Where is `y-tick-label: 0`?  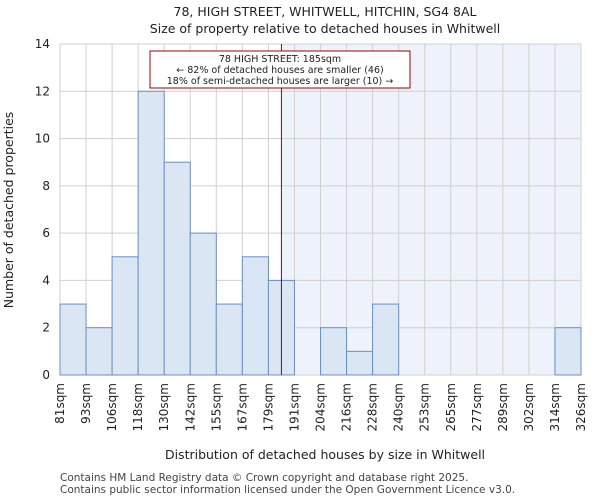 y-tick-label: 0 is located at coordinates (46, 375).